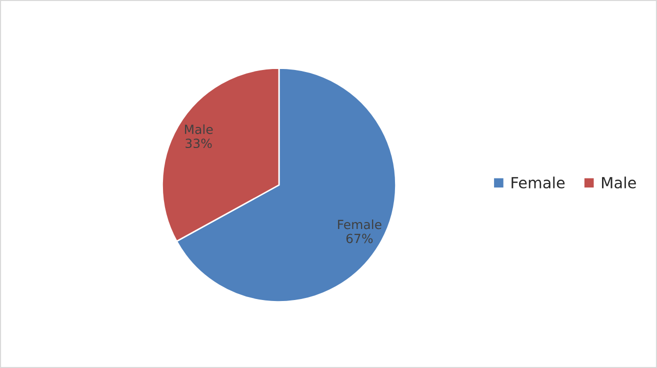 The height and width of the screenshot is (368, 657). What do you see at coordinates (359, 239) in the screenshot?
I see `data-label: 67%` at bounding box center [359, 239].